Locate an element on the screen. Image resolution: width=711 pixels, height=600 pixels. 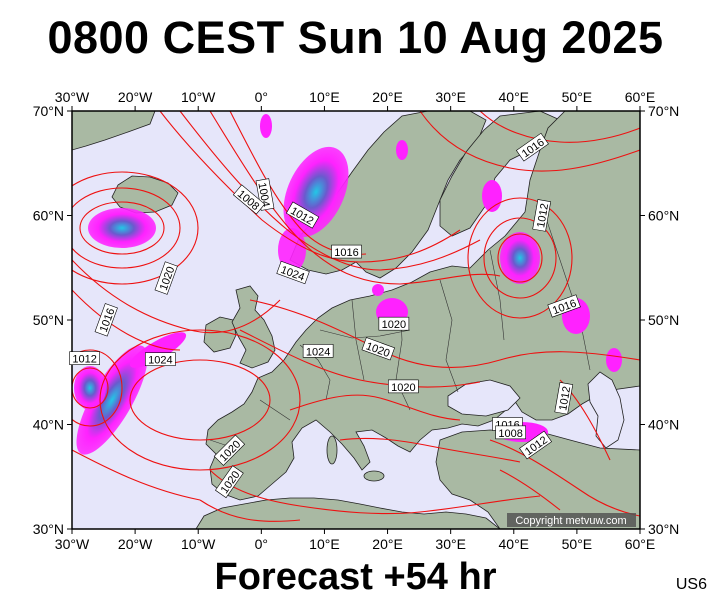
forecast-label: Forecast +54 hr is located at coordinates (355, 577).